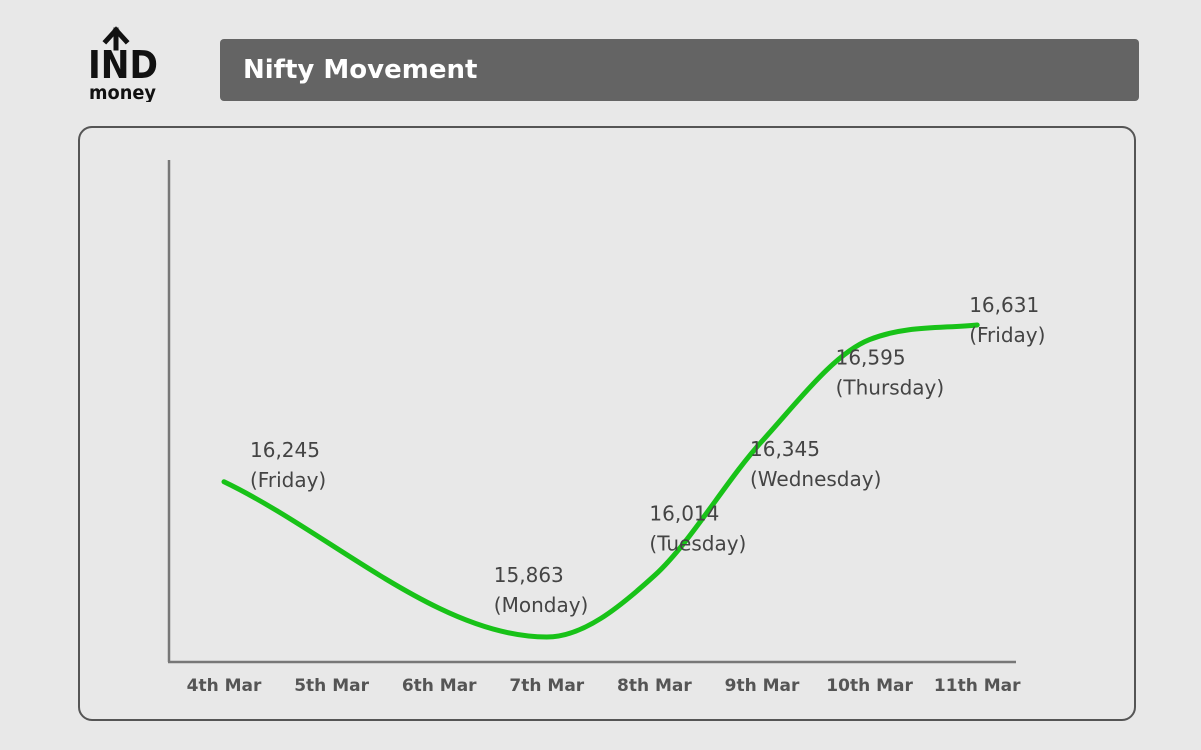 The height and width of the screenshot is (750, 1201). Describe the element at coordinates (684, 514) in the screenshot. I see `data-value-label: 16,014` at that location.